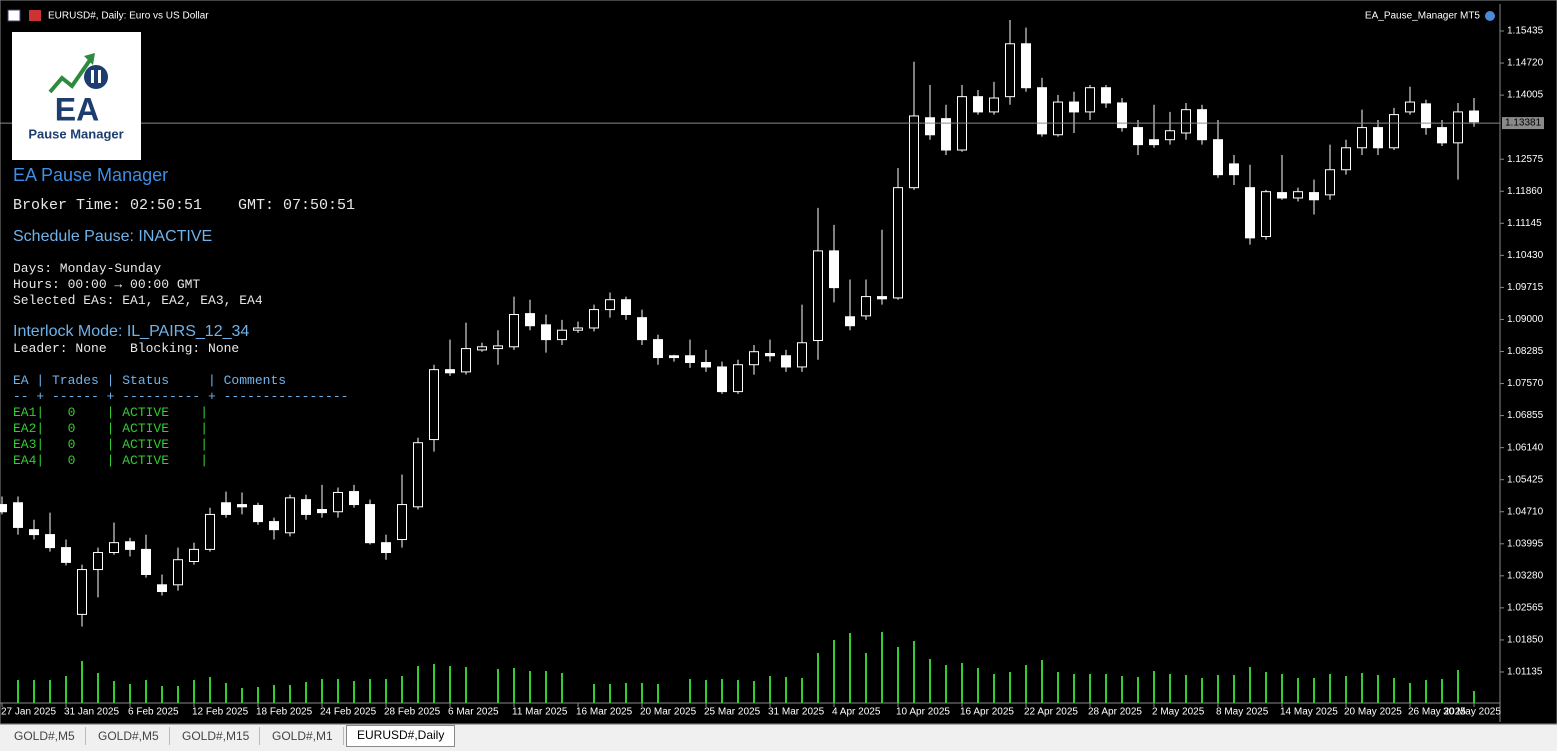  What do you see at coordinates (70, 76) in the screenshot?
I see `logo-arrow` at bounding box center [70, 76].